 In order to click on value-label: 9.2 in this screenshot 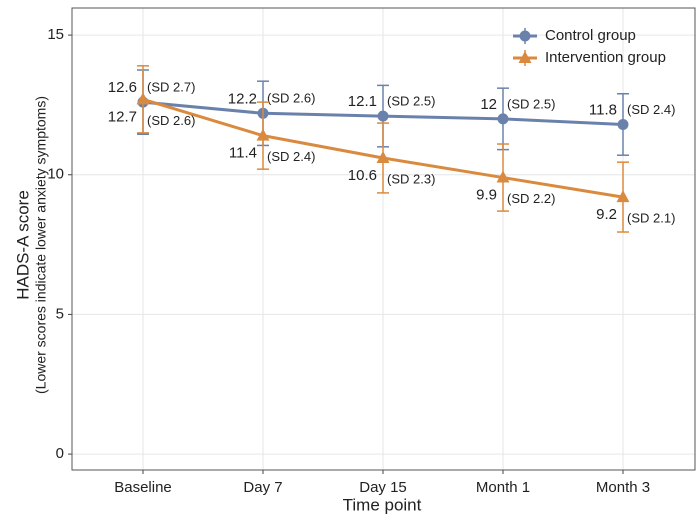, I will do `click(606, 214)`.